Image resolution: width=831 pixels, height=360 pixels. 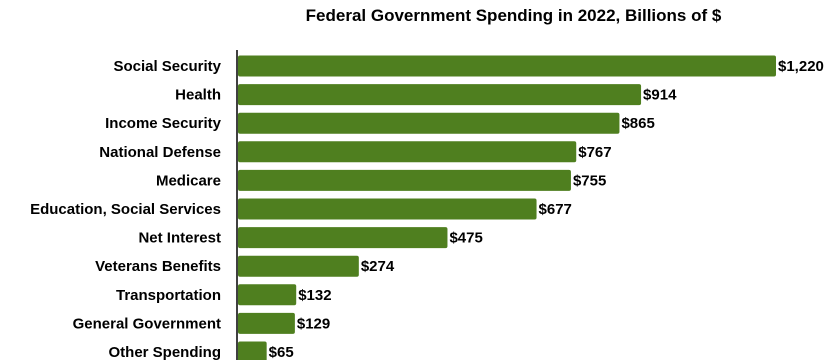 What do you see at coordinates (167, 66) in the screenshot?
I see `category-label: Social Security` at bounding box center [167, 66].